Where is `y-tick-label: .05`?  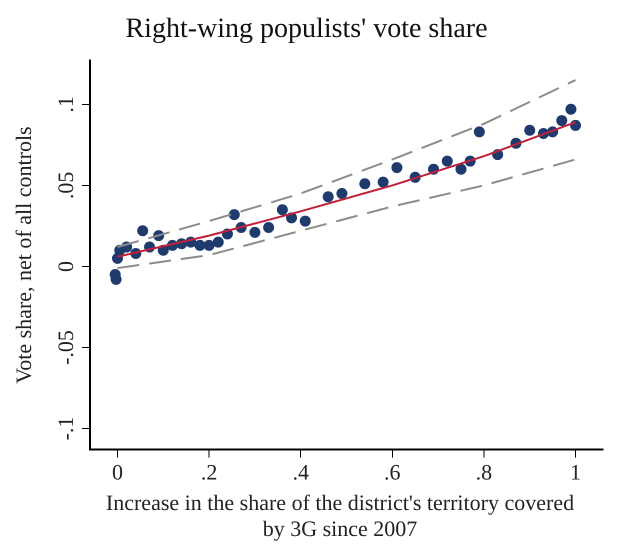
y-tick-label: .05 is located at coordinates (65, 186).